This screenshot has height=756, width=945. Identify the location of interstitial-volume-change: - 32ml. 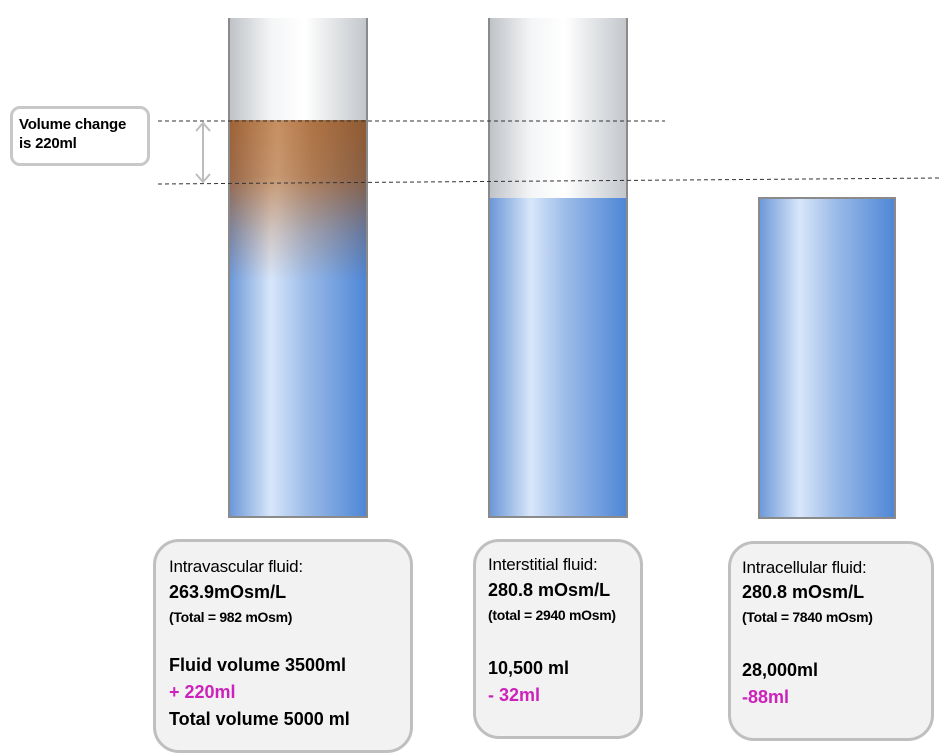
(514, 695).